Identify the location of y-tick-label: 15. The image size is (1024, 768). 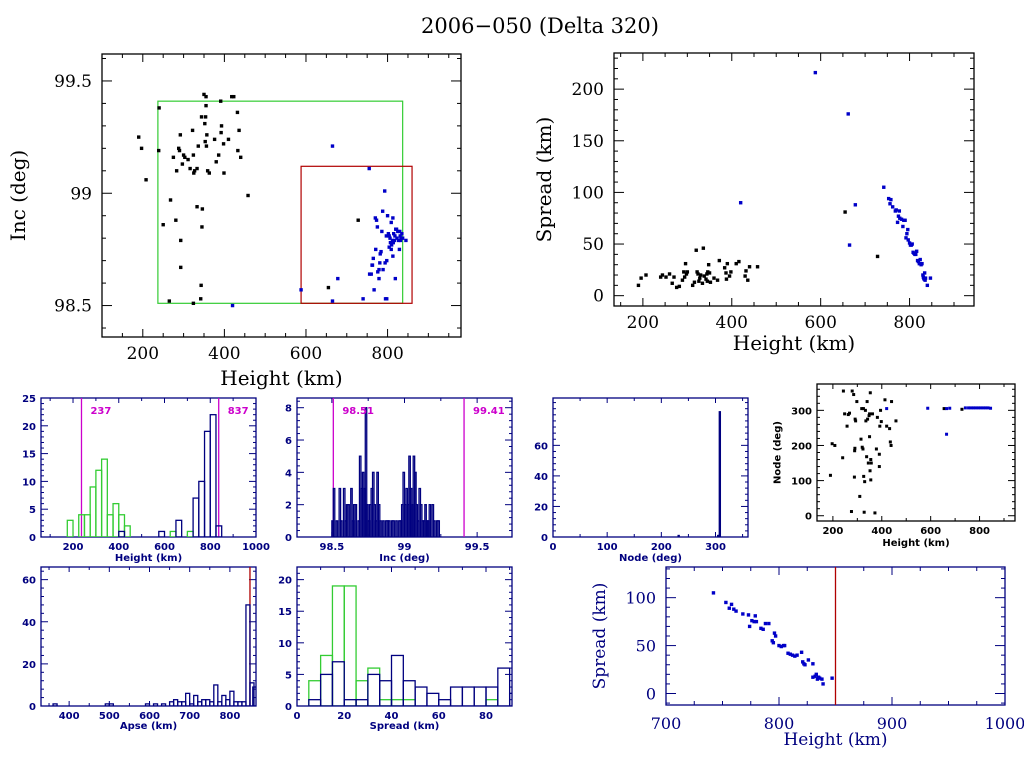
(29, 455).